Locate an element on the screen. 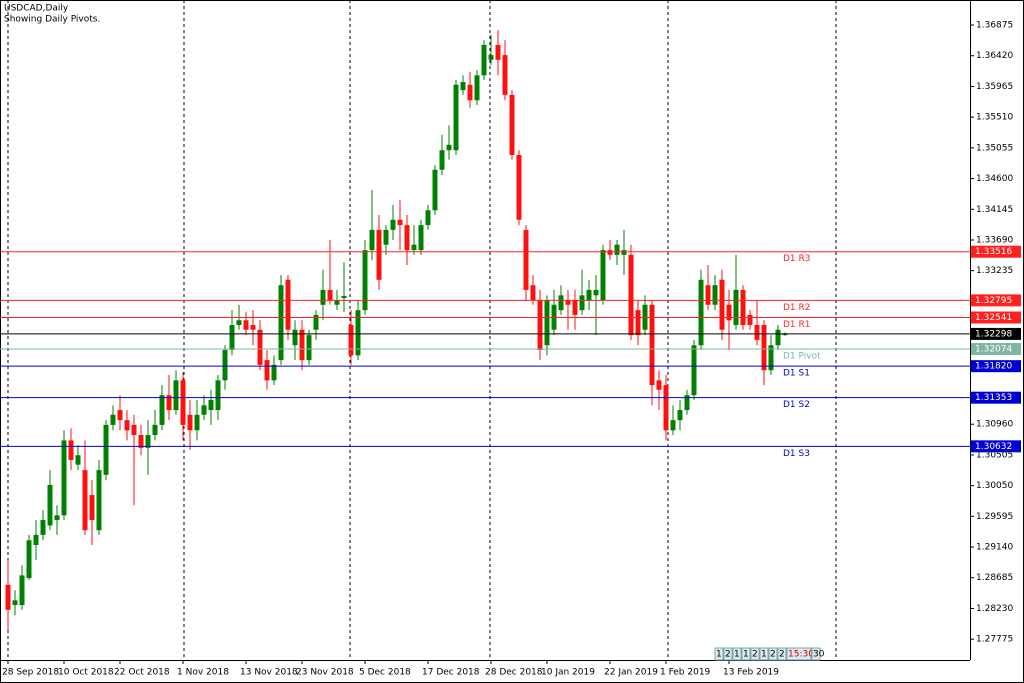 The width and height of the screenshot is (1024, 683). pivot-price-label: 1.32541 is located at coordinates (993, 318).